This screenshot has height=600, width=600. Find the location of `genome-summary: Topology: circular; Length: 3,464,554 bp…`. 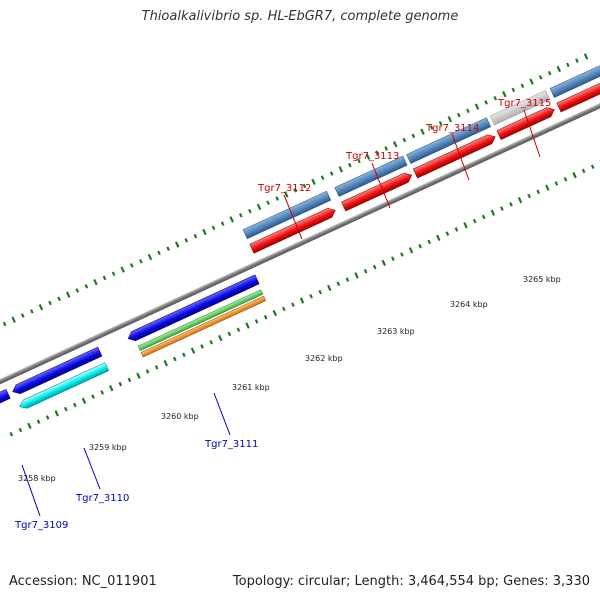

genome-summary: Topology: circular; Length: 3,464,554 bp… is located at coordinates (411, 581).